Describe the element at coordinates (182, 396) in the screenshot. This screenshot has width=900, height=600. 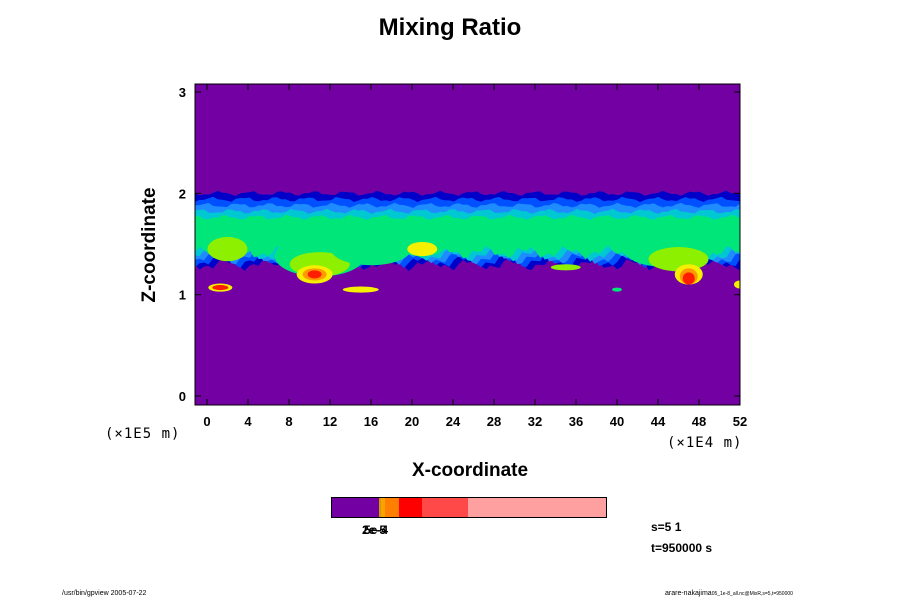
I see `y-tick-label: 0` at that location.